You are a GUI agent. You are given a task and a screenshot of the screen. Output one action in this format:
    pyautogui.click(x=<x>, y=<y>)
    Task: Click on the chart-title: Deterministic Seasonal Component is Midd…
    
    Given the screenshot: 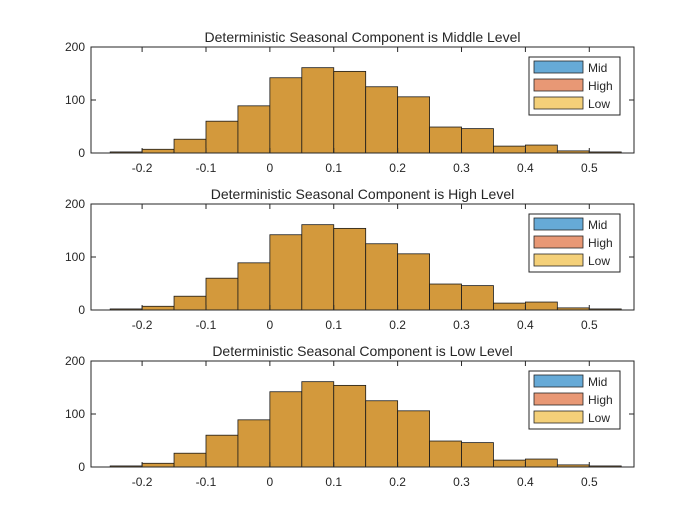 What is the action you would take?
    pyautogui.click(x=363, y=37)
    